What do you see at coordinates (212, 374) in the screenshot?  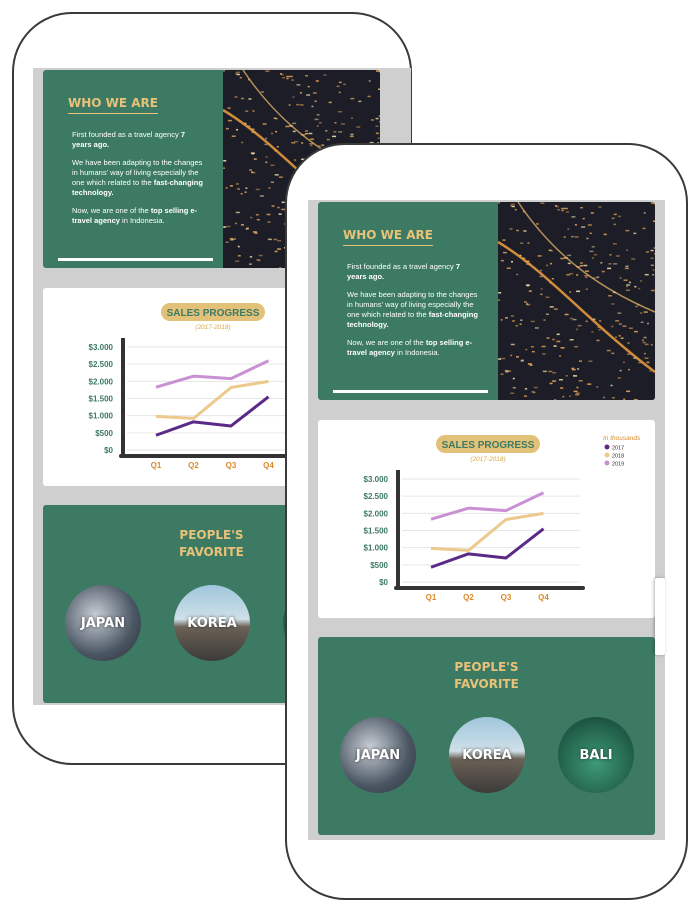 I see `series-line` at bounding box center [212, 374].